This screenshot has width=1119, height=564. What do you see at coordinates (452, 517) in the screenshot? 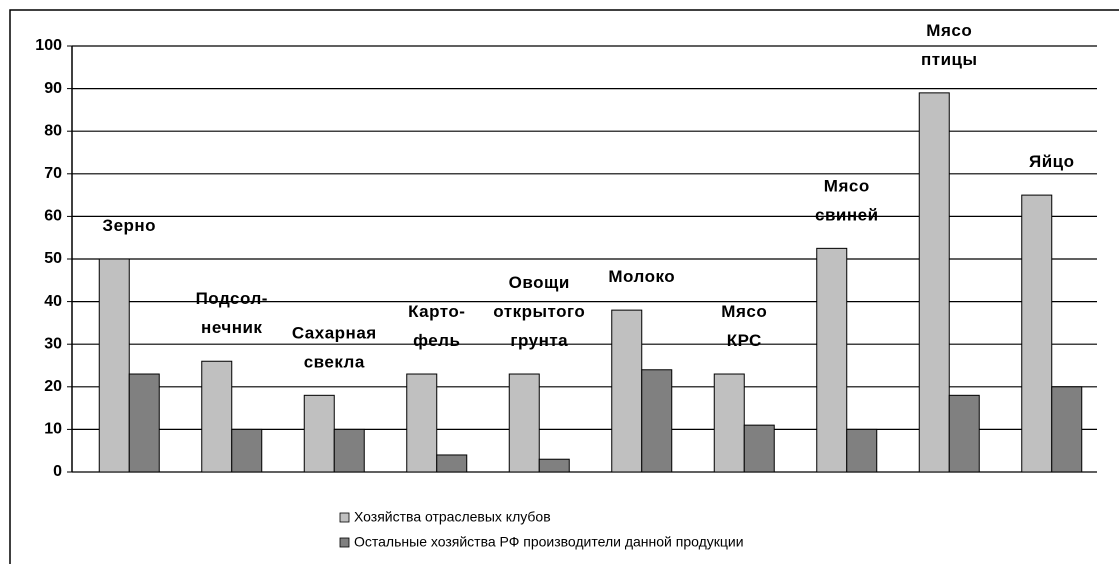
I see `legend-label: Хозяйства отраслевых клубов` at bounding box center [452, 517].